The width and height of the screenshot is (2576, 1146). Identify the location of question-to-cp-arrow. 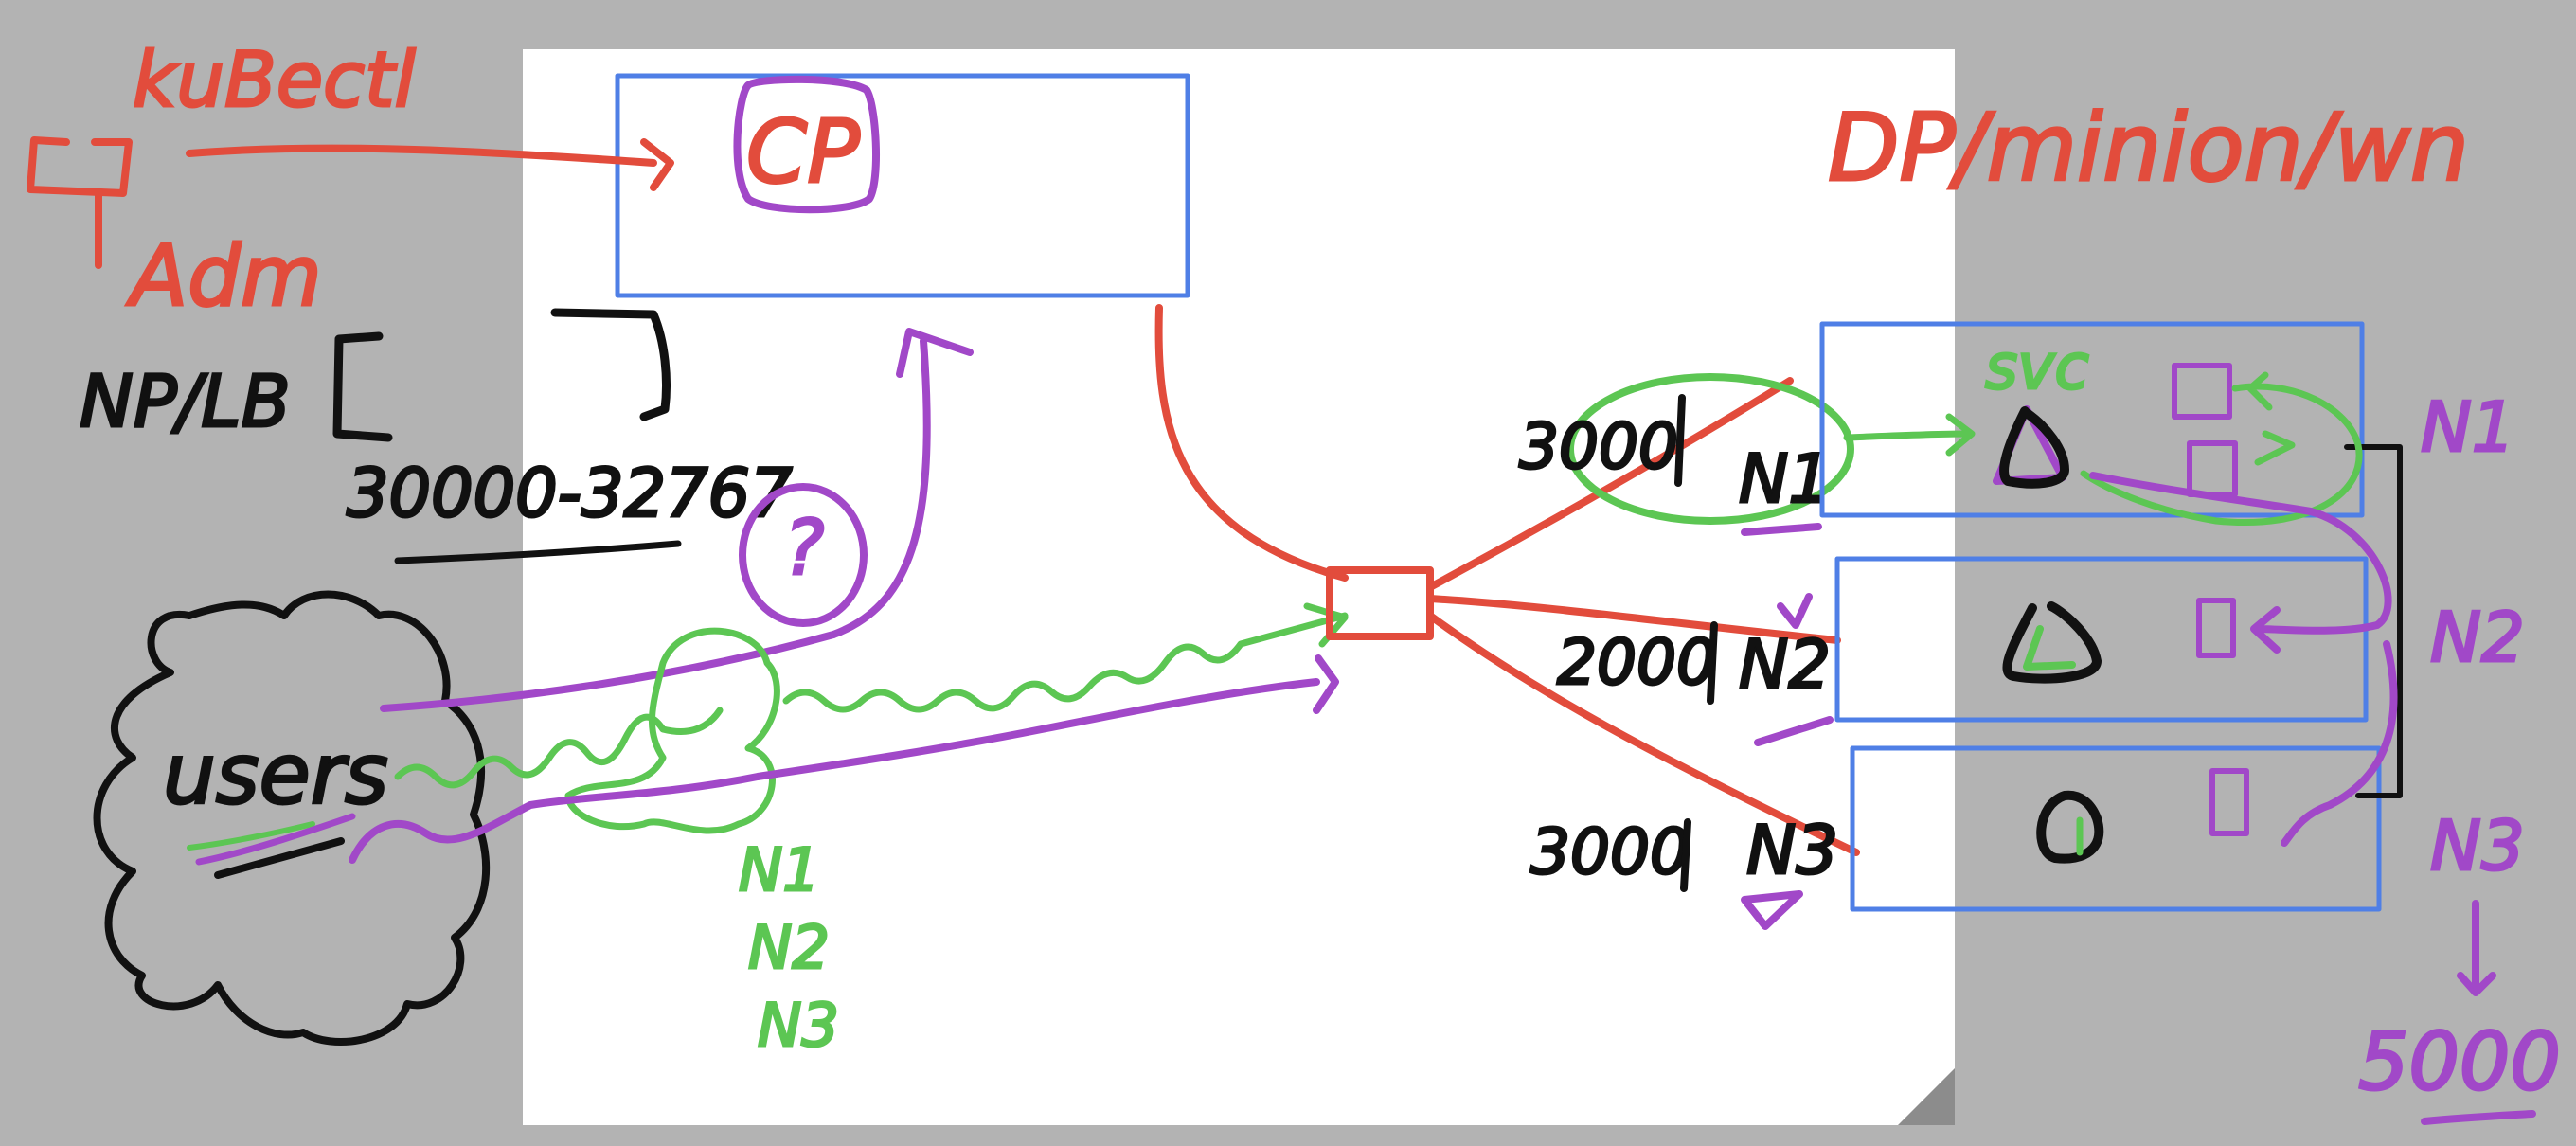
(902, 483).